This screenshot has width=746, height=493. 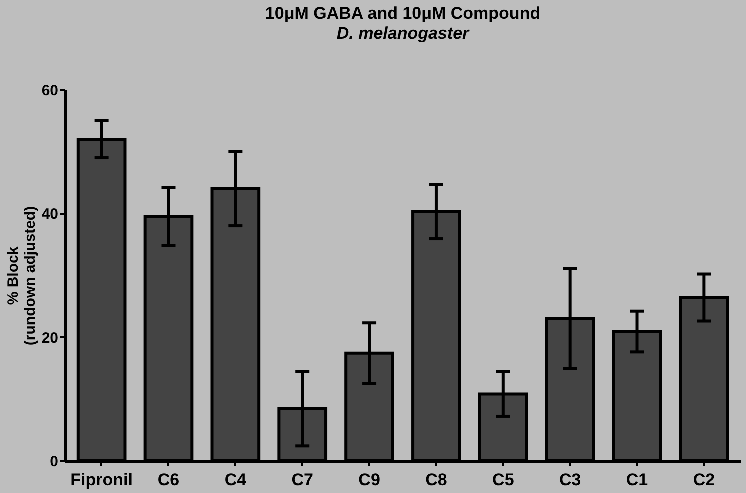 What do you see at coordinates (50, 338) in the screenshot?
I see `y-tick-label: 20` at bounding box center [50, 338].